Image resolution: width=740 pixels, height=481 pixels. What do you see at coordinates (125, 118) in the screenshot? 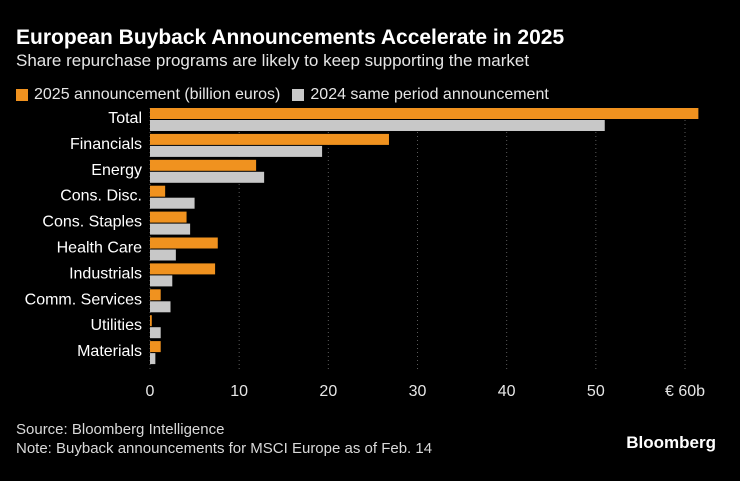
I see `category-label: Total` at bounding box center [125, 118].